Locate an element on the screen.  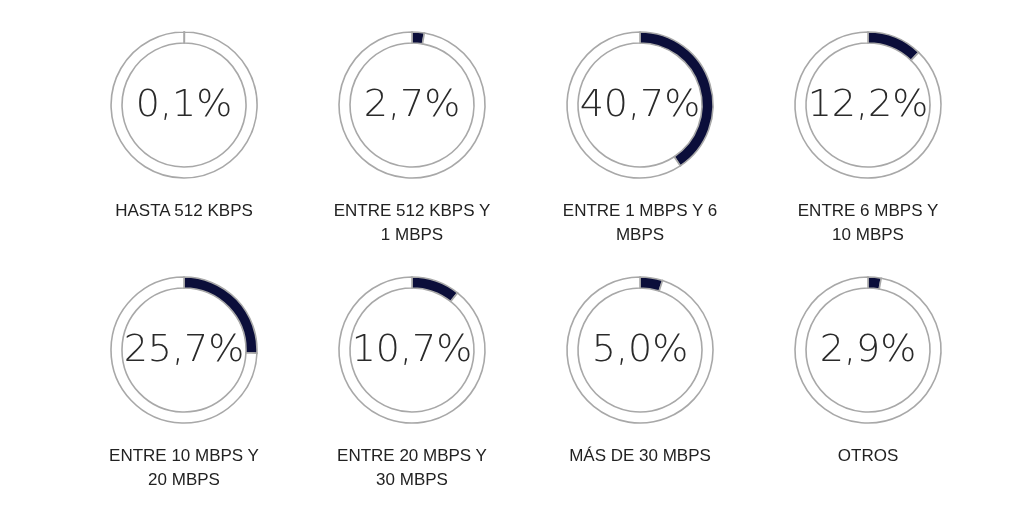
data-label: 25,7% is located at coordinates (184, 348).